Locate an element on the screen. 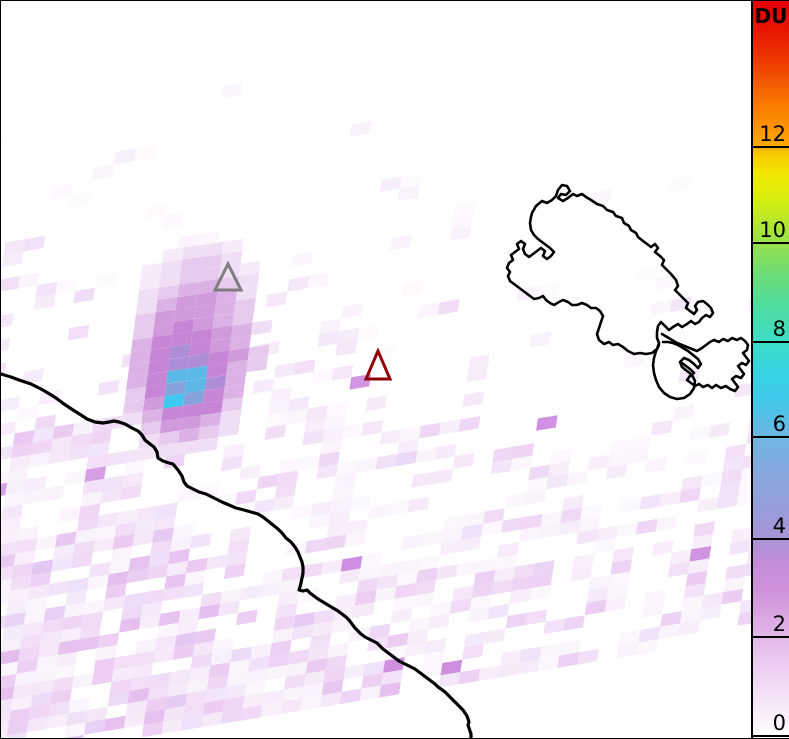 The image size is (789, 739). volcano-marker-gray is located at coordinates (228, 276).